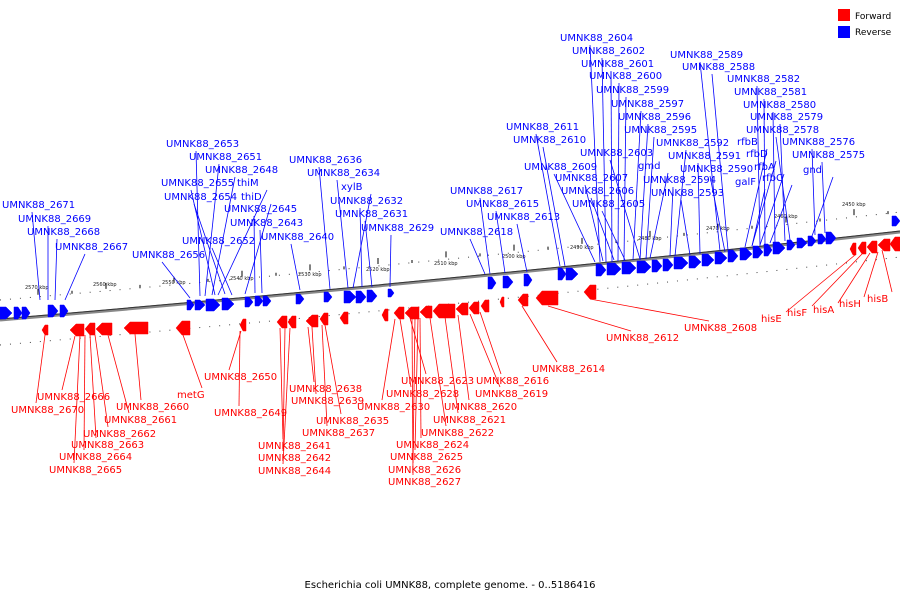 The height and width of the screenshot is (600, 900). I want to click on reverse-gene-label: UMNK88_2606, so click(597, 191).